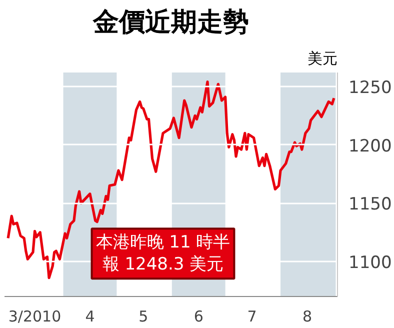 The width and height of the screenshot is (394, 328). Describe the element at coordinates (370, 263) in the screenshot. I see `y-tick-label: 1100` at that location.